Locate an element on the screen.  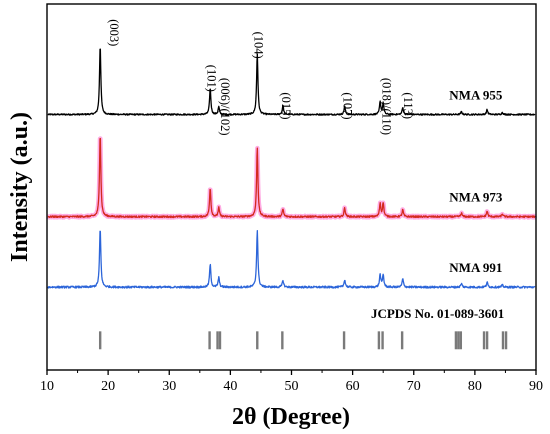
peak-label: (101) is located at coordinates (211, 78).